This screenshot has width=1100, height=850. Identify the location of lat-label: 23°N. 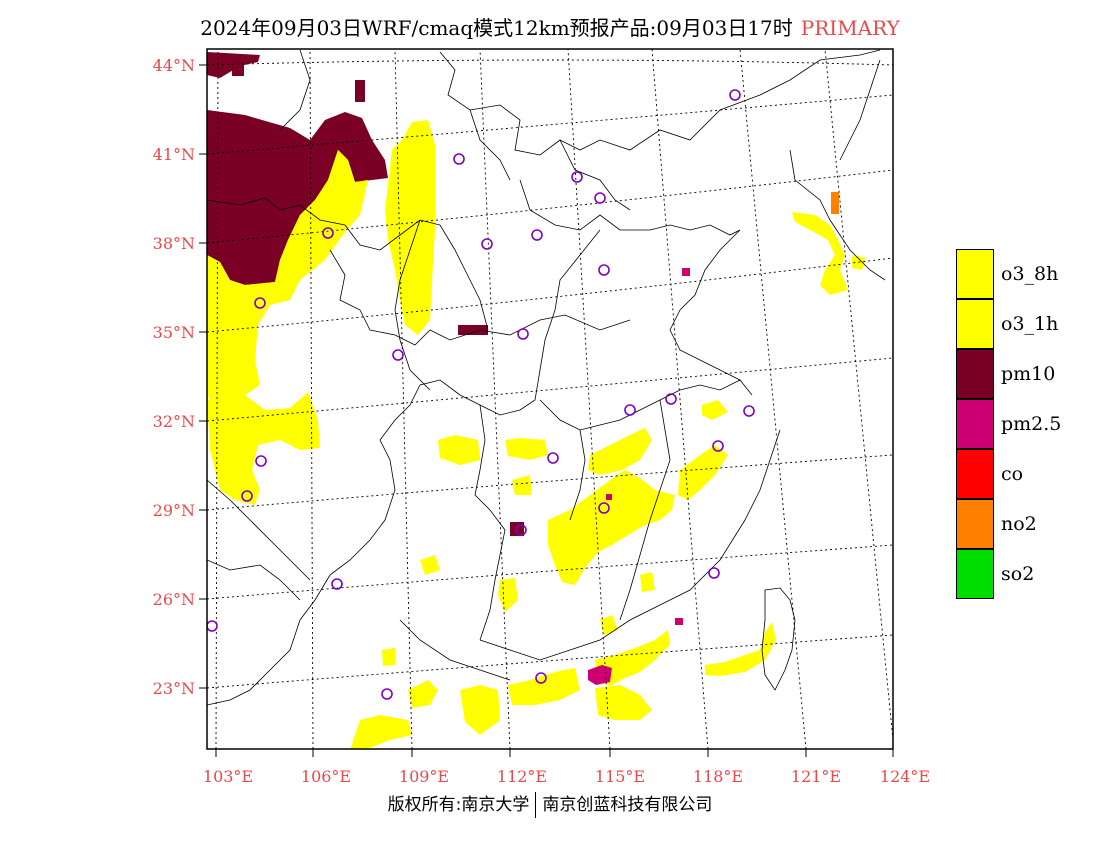
(174, 688).